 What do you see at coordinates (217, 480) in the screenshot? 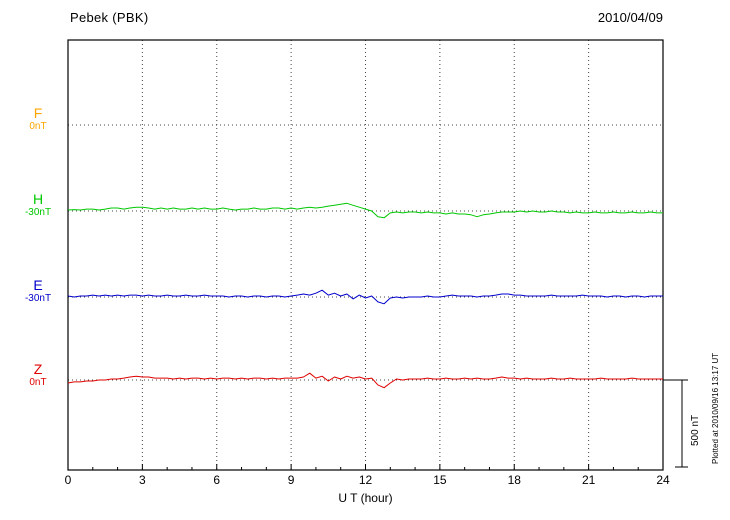
I see `x-tick-label: 6` at bounding box center [217, 480].